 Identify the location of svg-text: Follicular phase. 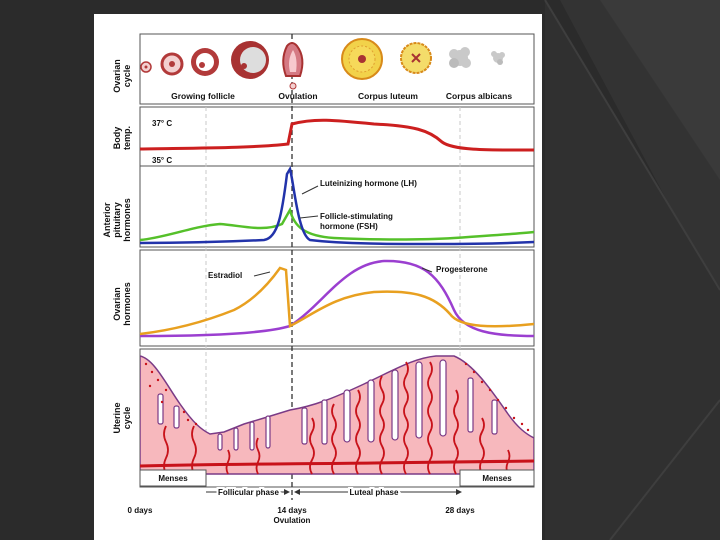
(248, 492).